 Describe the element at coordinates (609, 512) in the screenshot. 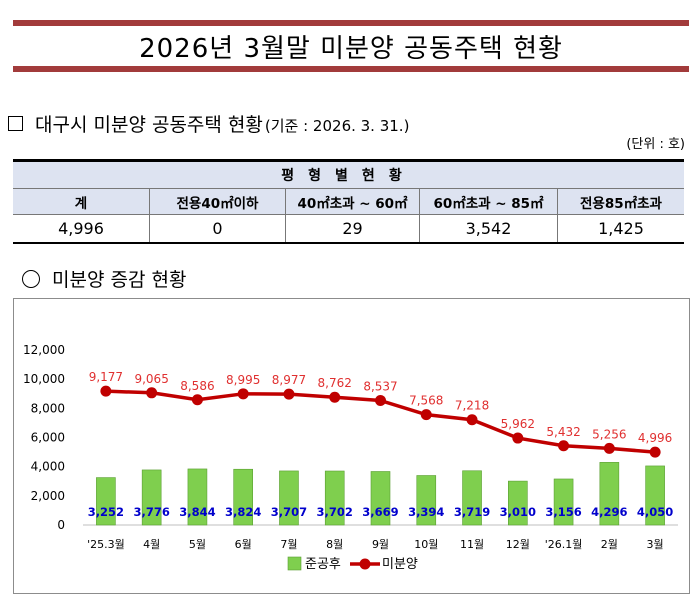

I see `bar-data-label: 4,296` at that location.